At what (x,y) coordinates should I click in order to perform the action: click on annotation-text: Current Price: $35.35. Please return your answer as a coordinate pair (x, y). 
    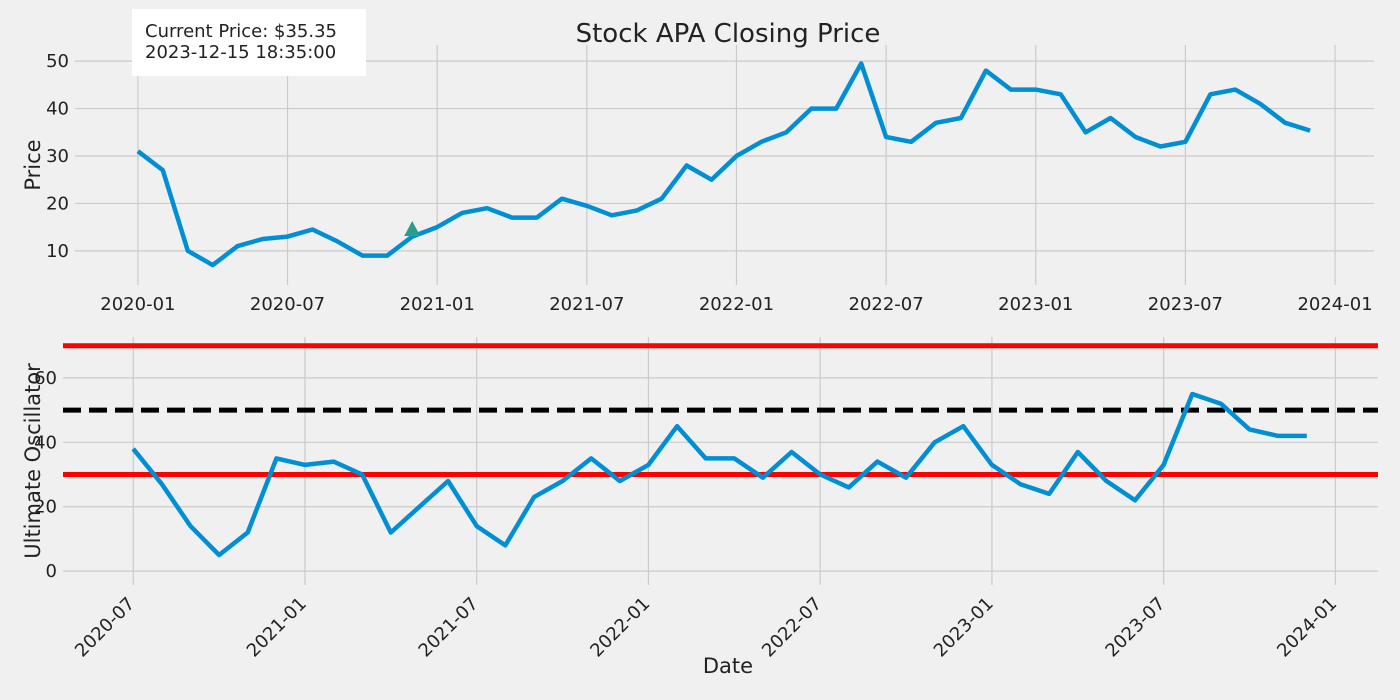
    Looking at the image, I should click on (241, 31).